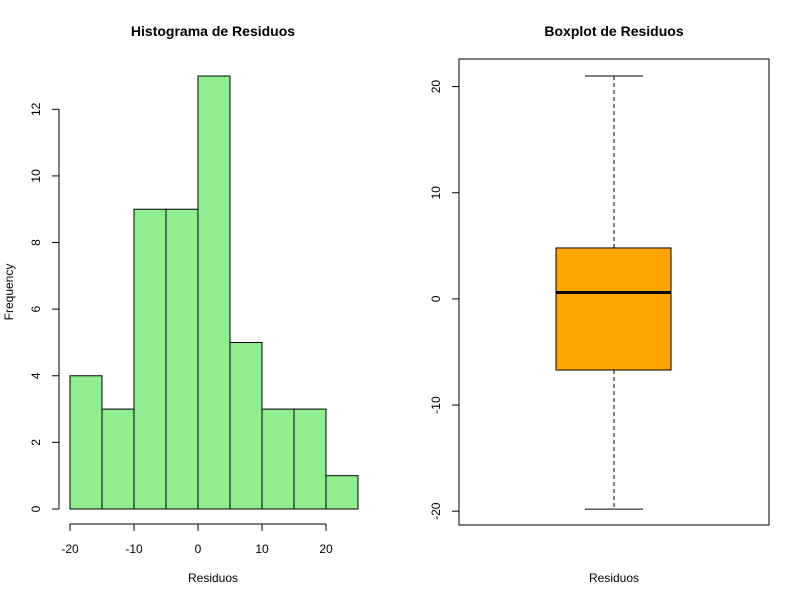 This screenshot has height=600, width=800. I want to click on histogram-x-tick-label: -10, so click(134, 549).